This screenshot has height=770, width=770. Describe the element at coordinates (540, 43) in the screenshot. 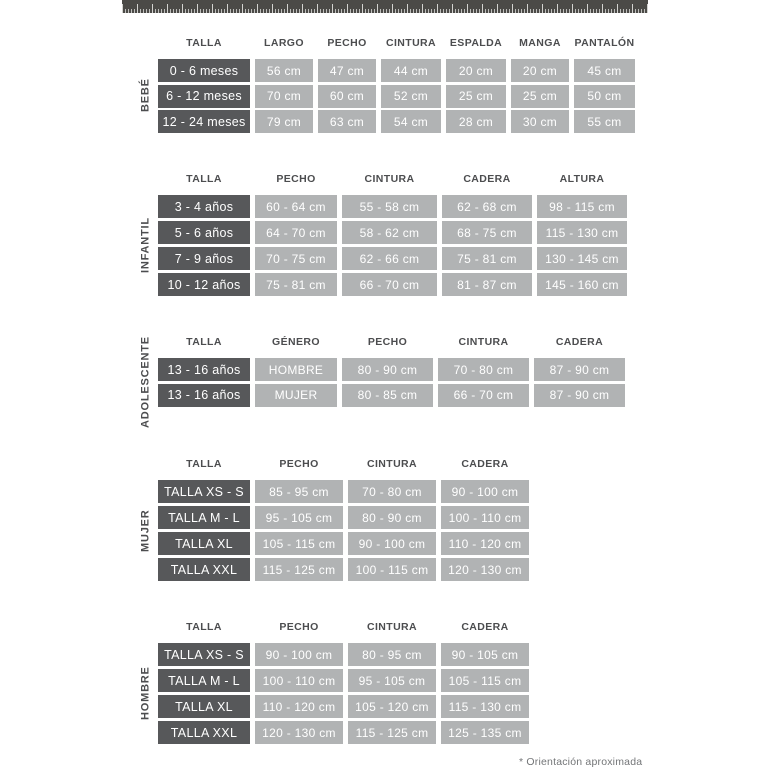

I see `column-header: MANGA` at that location.